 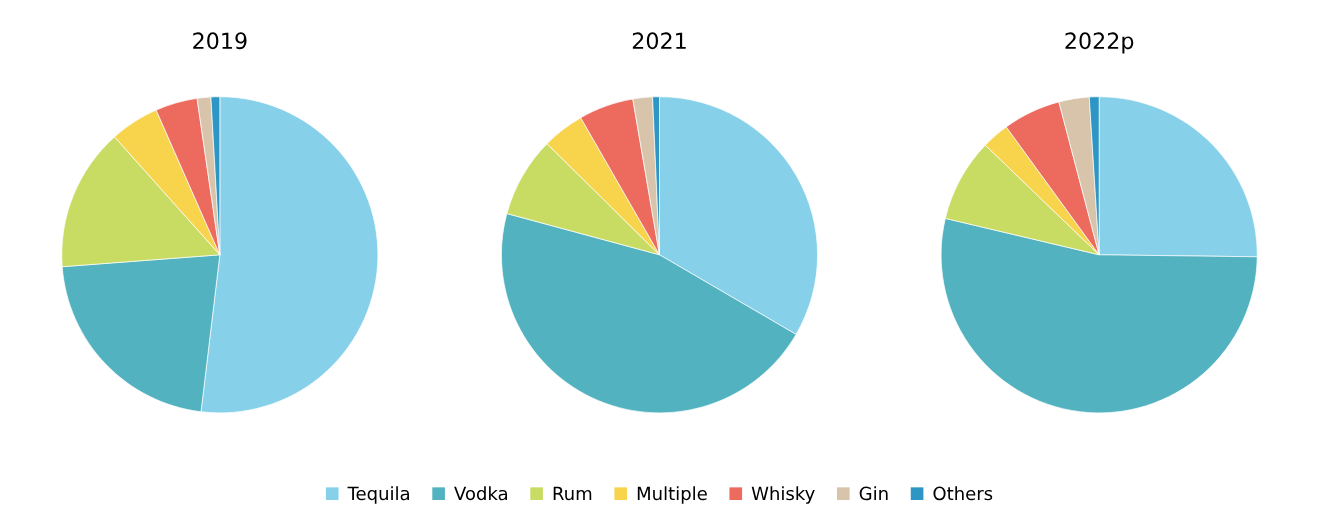 I want to click on legend-label: Gin, so click(x=873, y=493).